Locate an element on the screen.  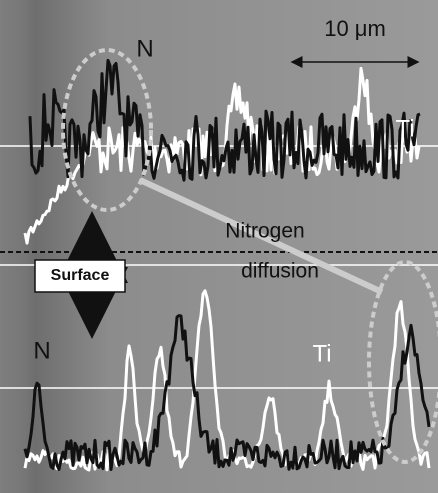
diffusion-arrow is located at coordinates (261, 236).